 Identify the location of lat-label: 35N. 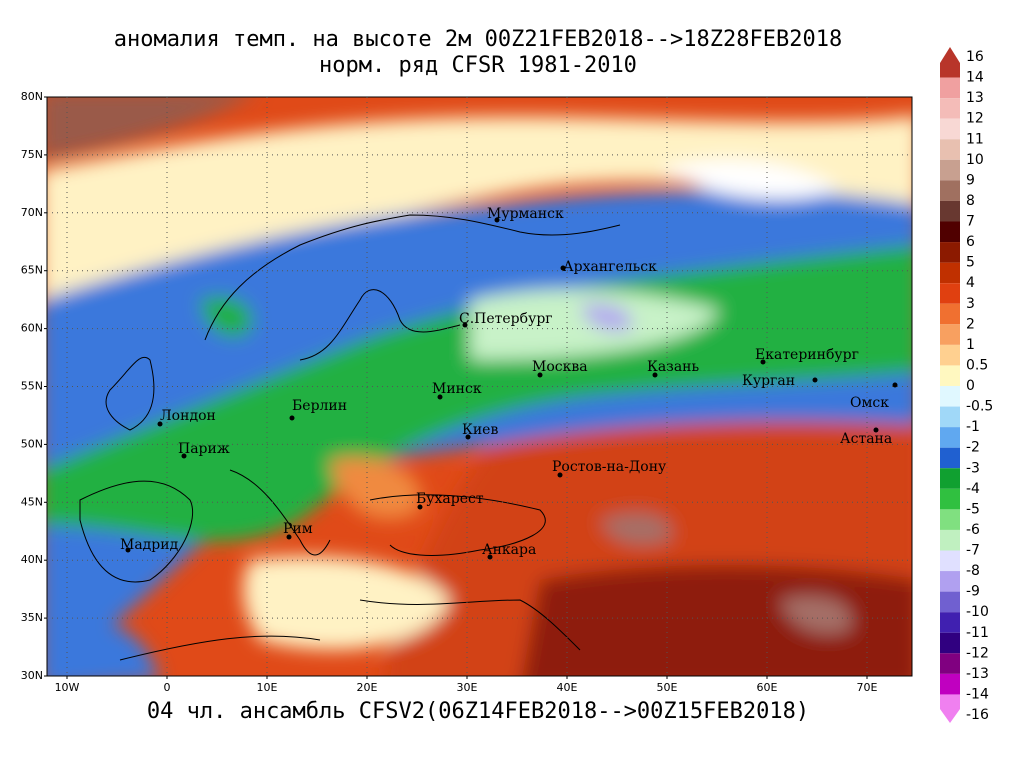
(32, 617).